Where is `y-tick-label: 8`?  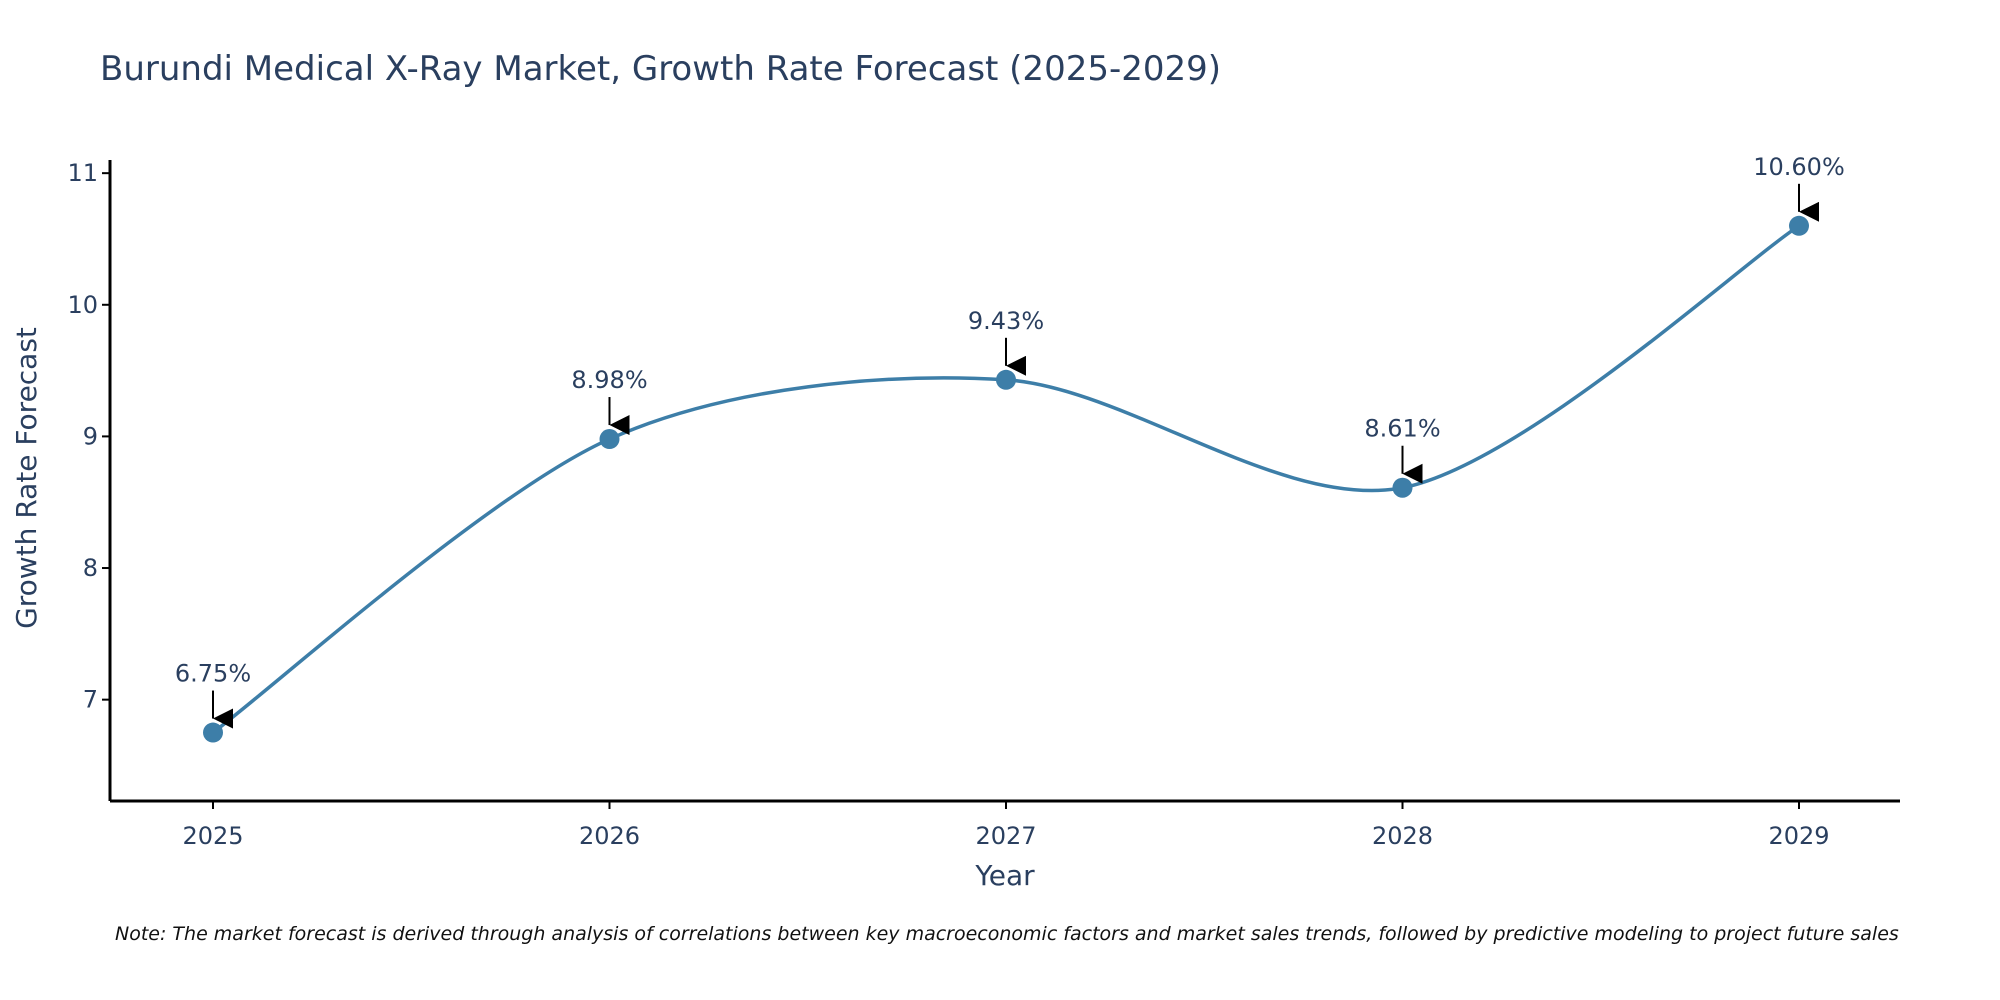 y-tick-label: 8 is located at coordinates (90, 568).